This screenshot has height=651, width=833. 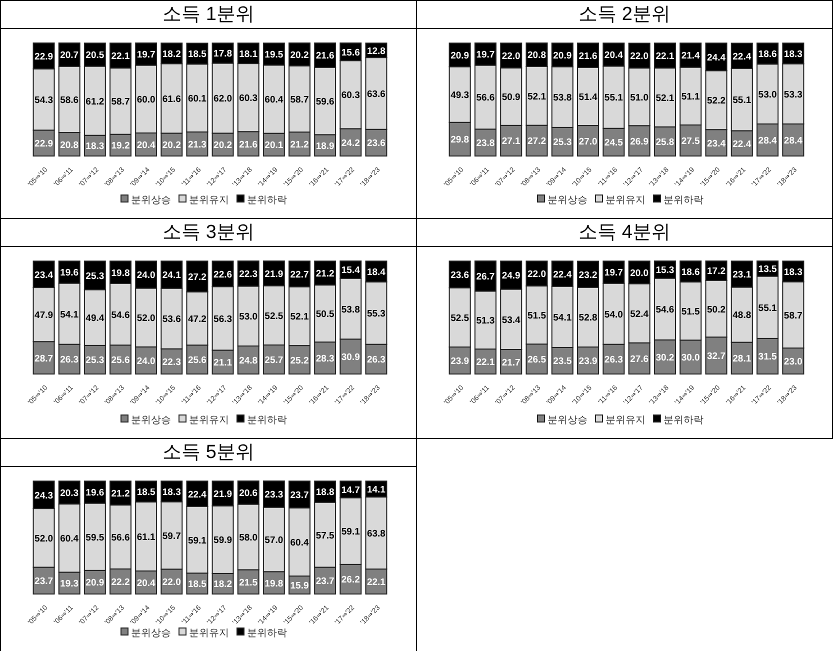 What do you see at coordinates (588, 142) in the screenshot?
I see `data-label: 27.0` at bounding box center [588, 142].